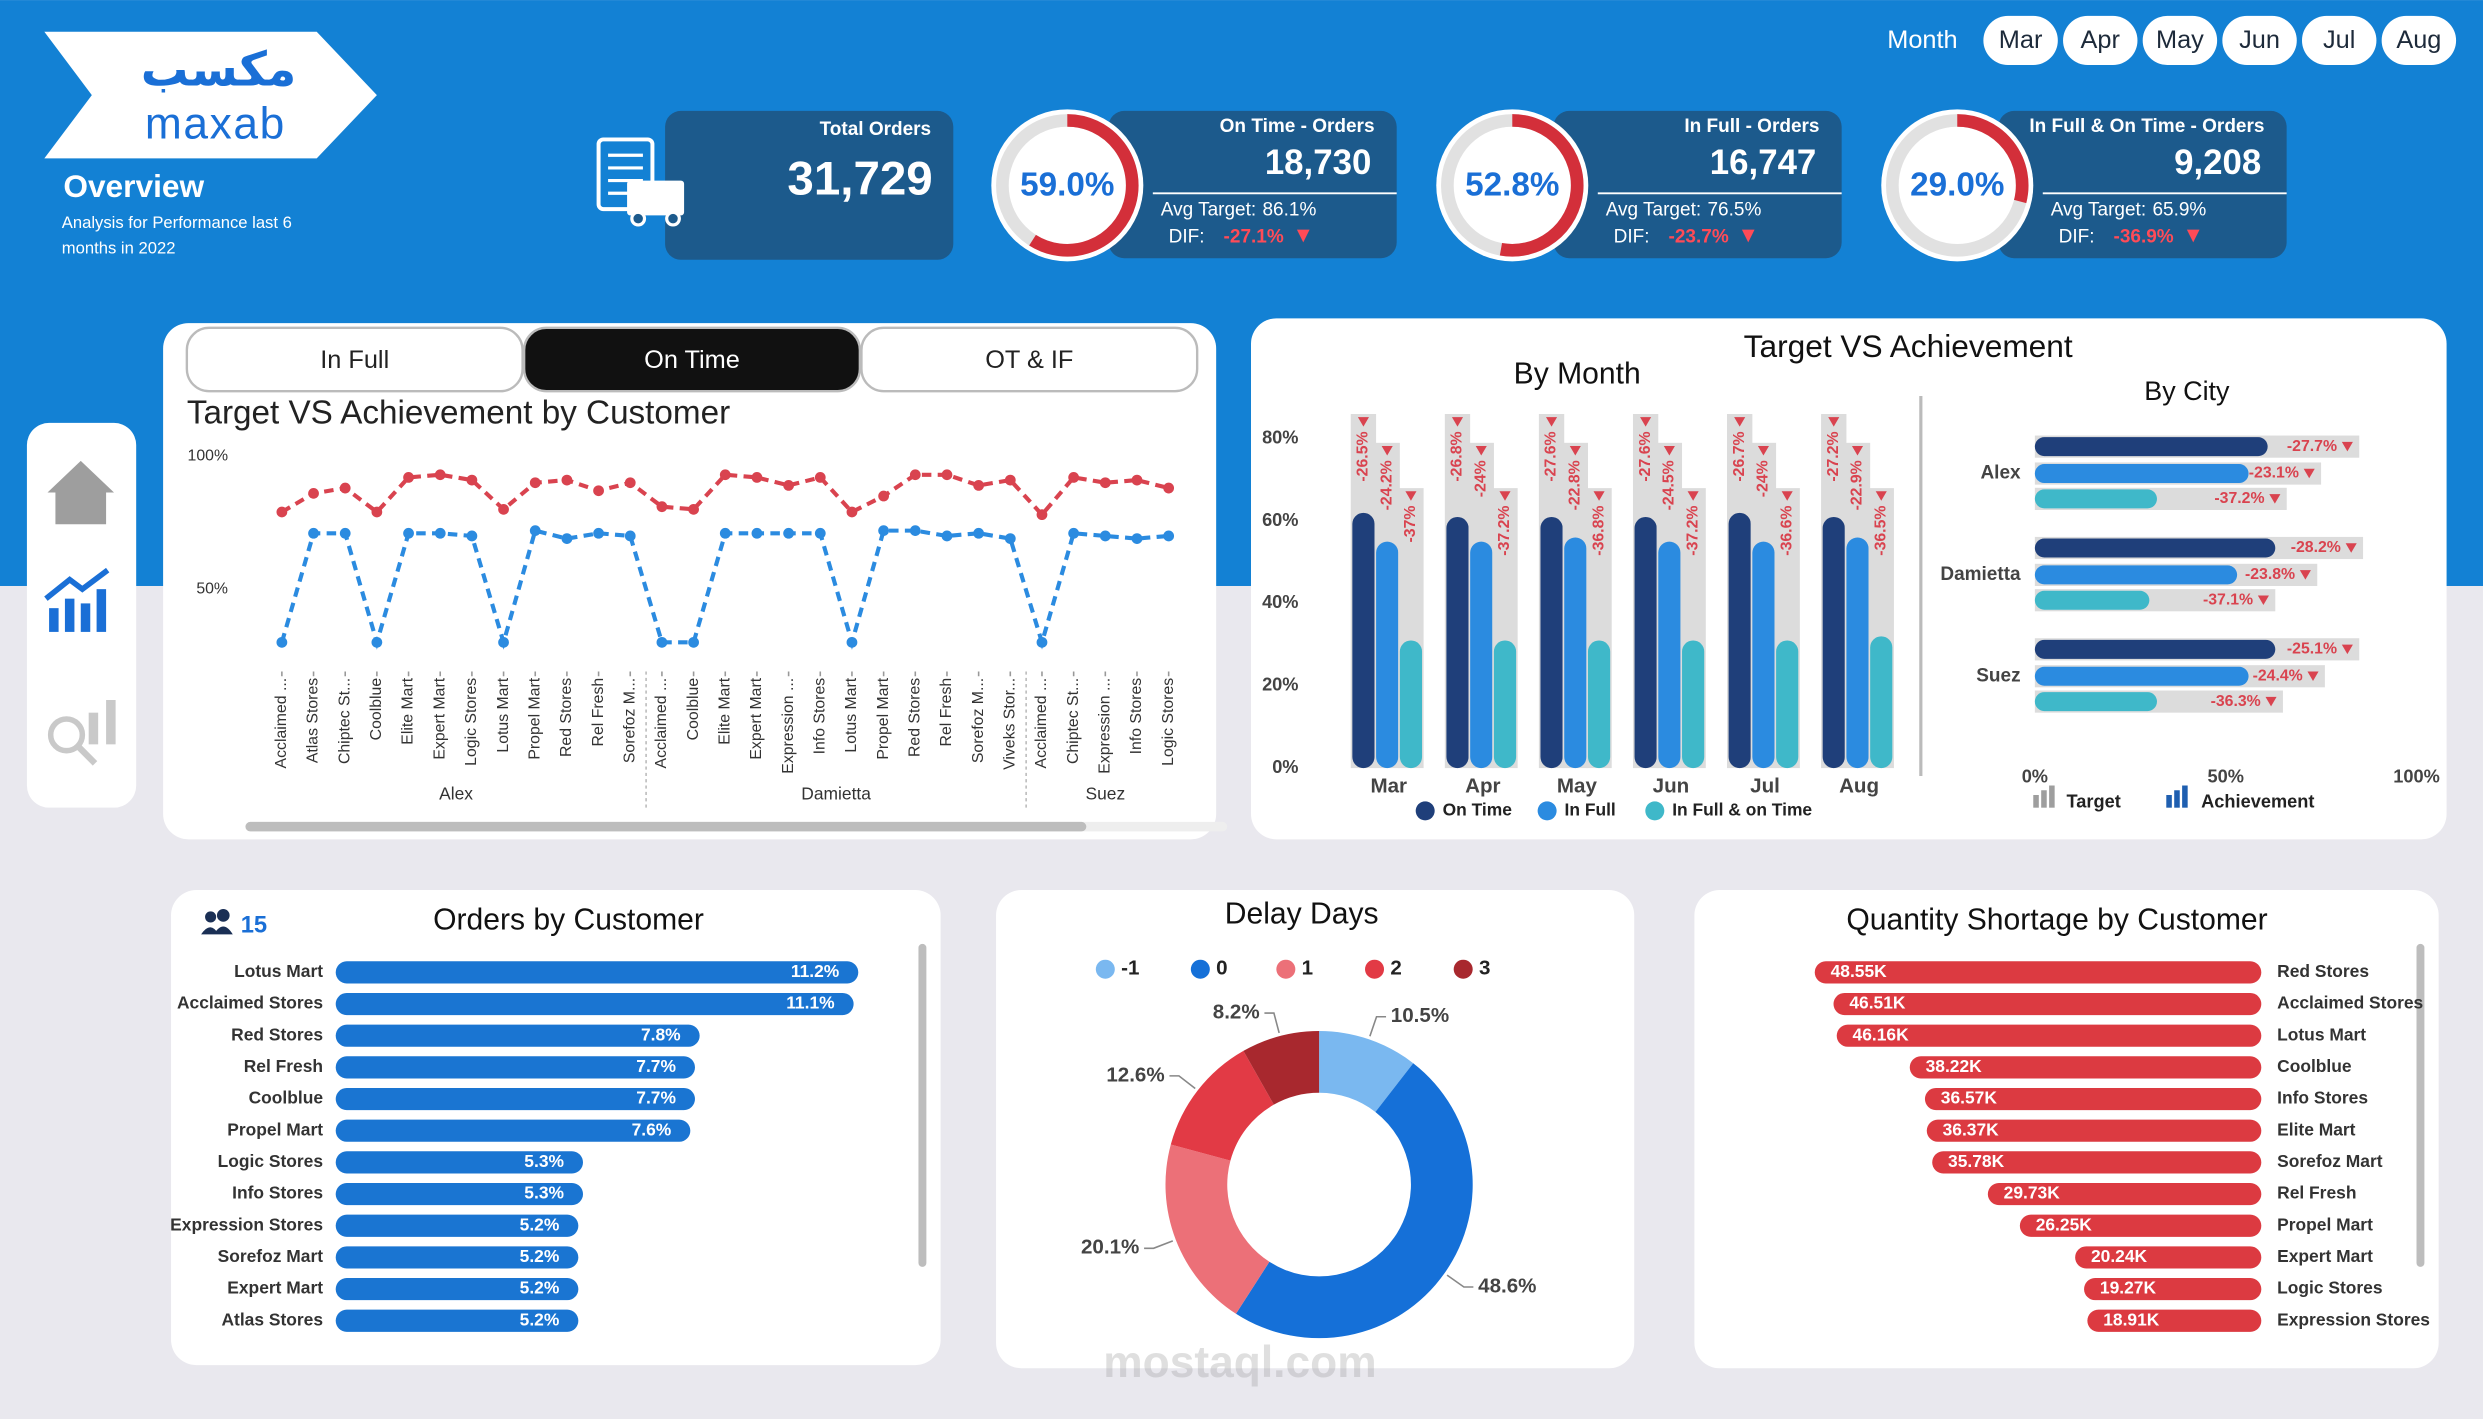  What do you see at coordinates (101, 610) in the screenshot?
I see `report-icon` at bounding box center [101, 610].